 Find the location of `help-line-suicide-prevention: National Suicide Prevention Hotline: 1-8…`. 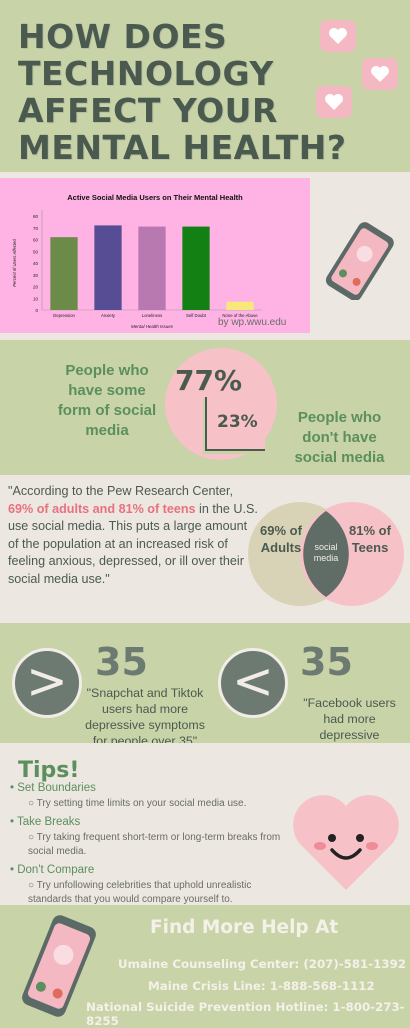

help-line-suicide-prevention: National Suicide Prevention Hotline: 1-8… is located at coordinates (245, 1014).